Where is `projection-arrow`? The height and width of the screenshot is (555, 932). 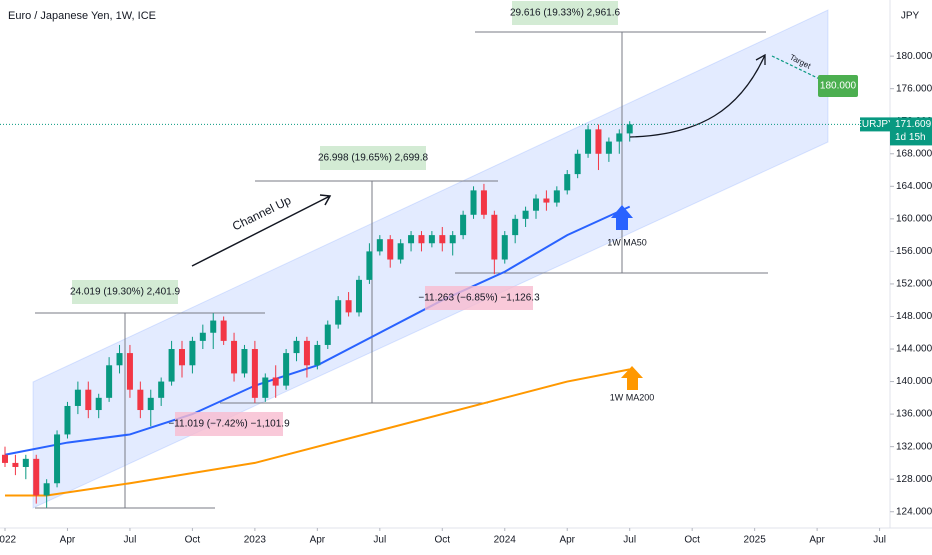 projection-arrow is located at coordinates (760, 59).